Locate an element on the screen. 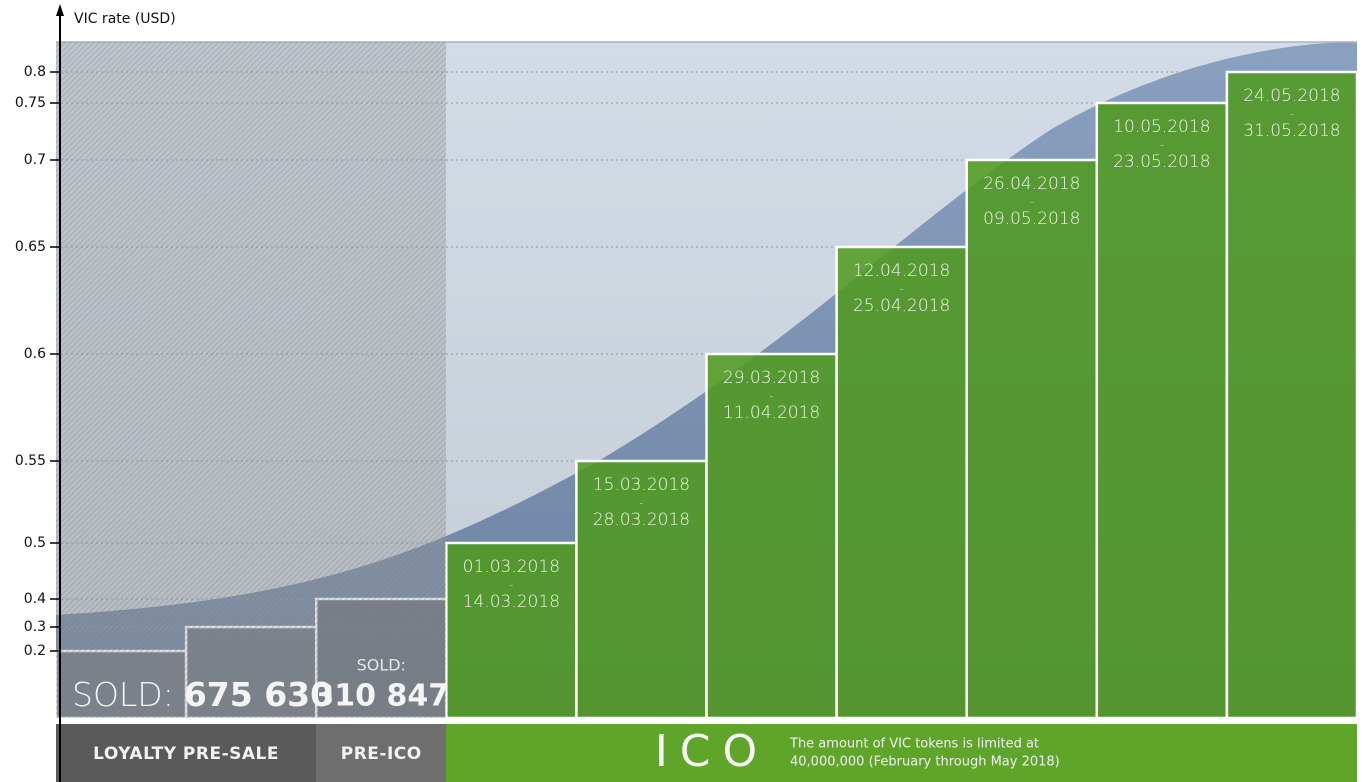  end-date: 31.05.2018 is located at coordinates (1291, 131).